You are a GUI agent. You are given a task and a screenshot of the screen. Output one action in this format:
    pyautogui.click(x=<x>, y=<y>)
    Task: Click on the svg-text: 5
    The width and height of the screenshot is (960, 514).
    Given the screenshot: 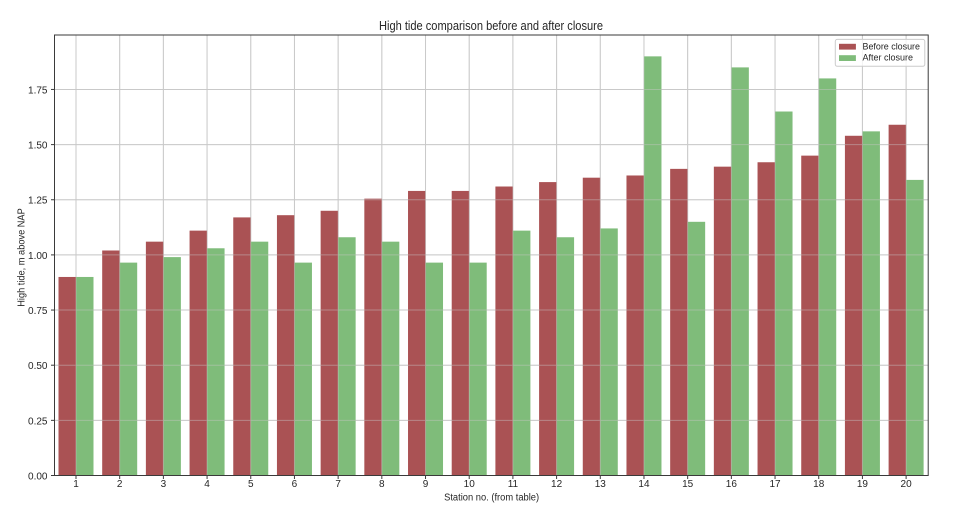 What is the action you would take?
    pyautogui.click(x=251, y=484)
    